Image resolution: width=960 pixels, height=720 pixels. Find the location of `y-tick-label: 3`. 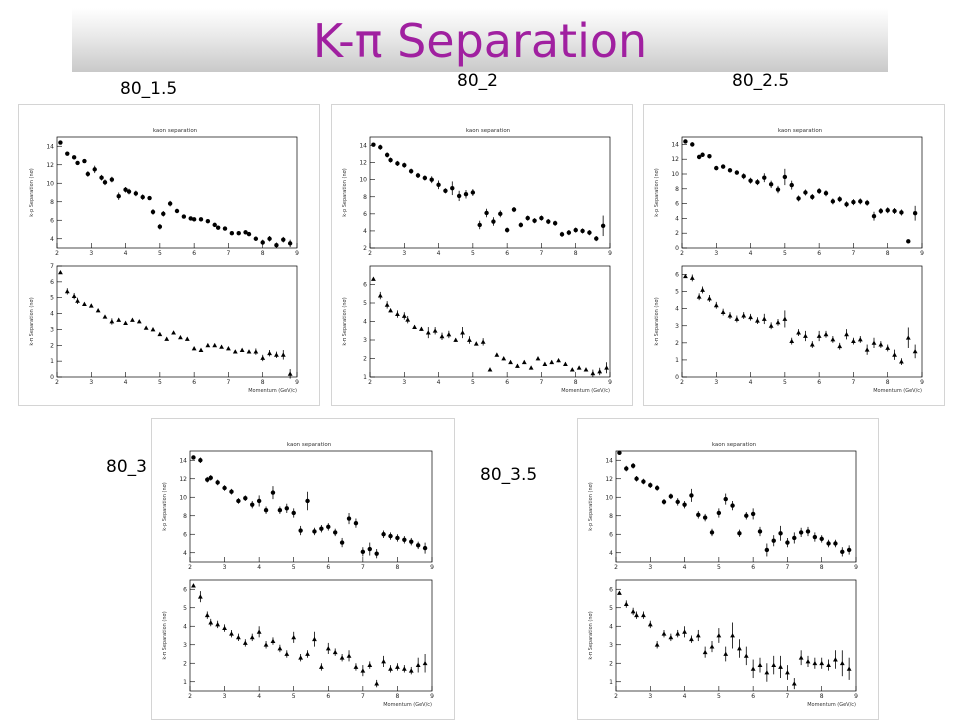

y-tick-label: 3 is located at coordinates (185, 645).